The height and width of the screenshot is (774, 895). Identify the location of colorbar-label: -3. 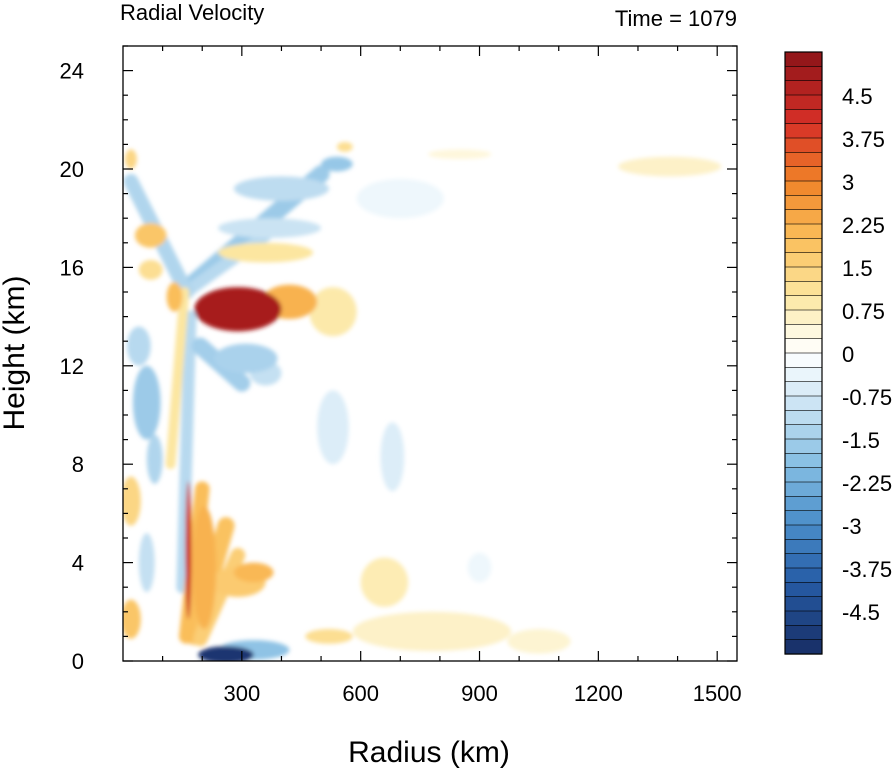
(852, 526).